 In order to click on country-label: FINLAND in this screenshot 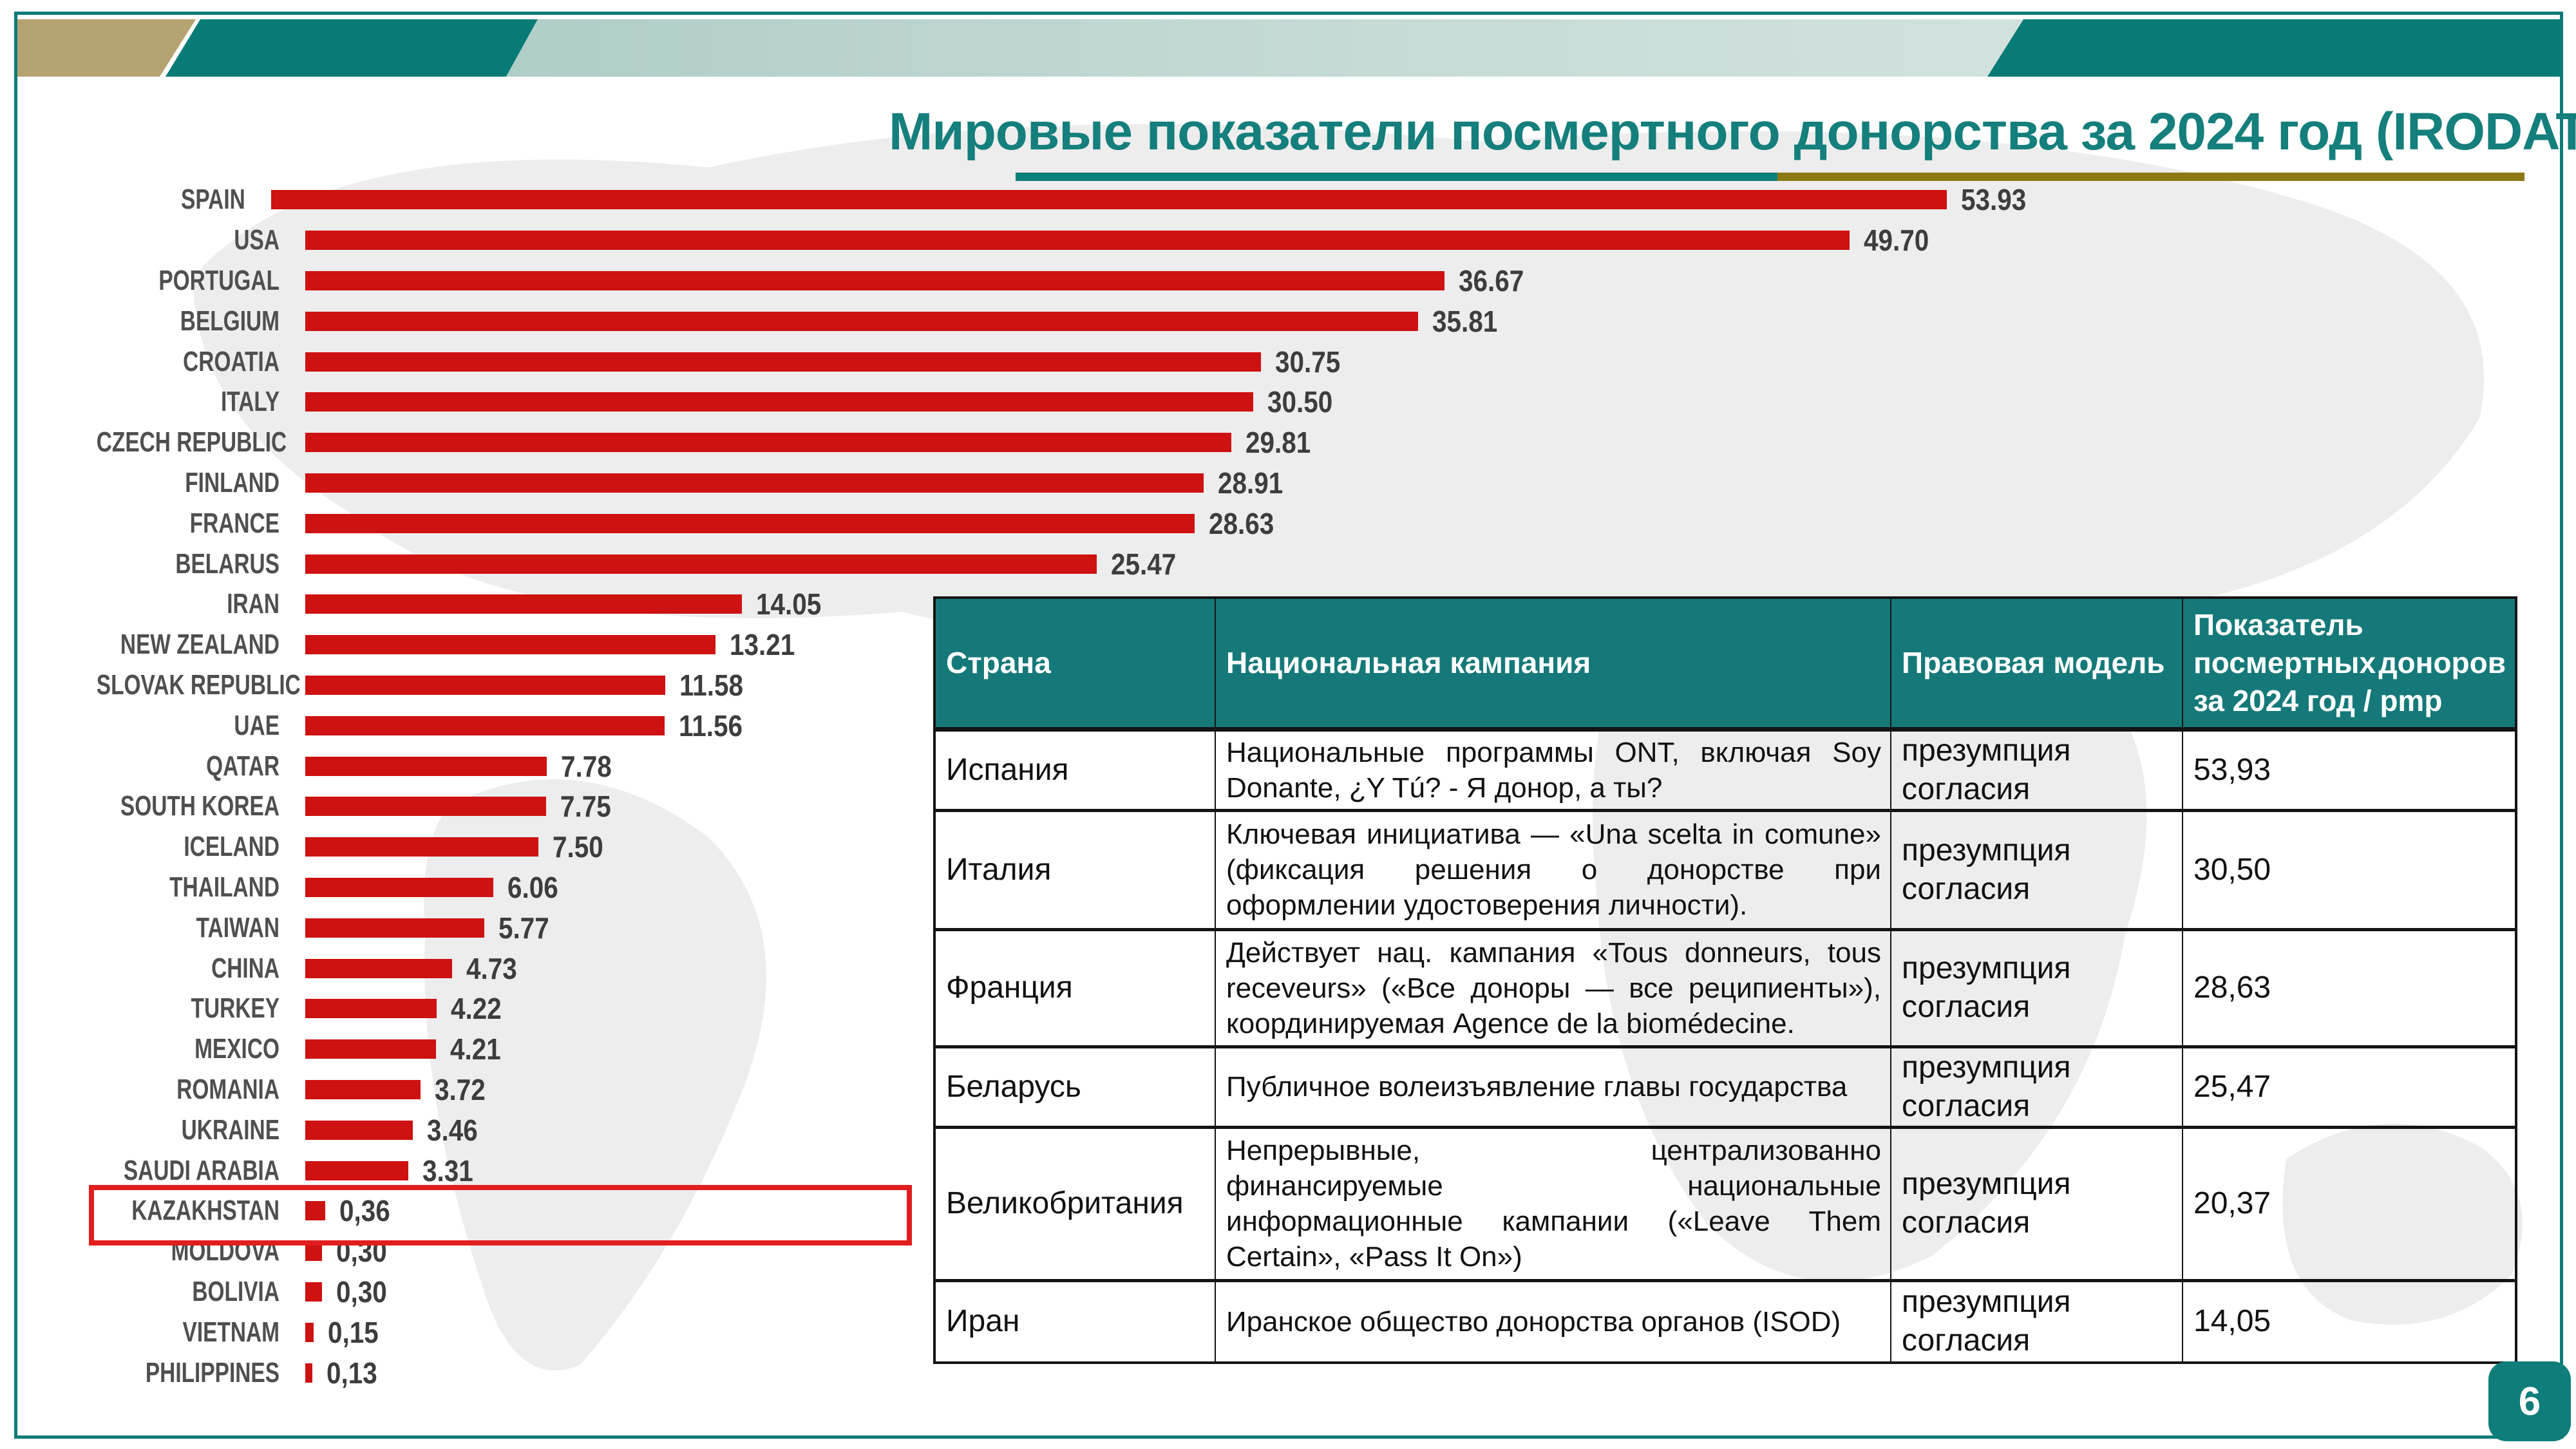, I will do `click(232, 482)`.